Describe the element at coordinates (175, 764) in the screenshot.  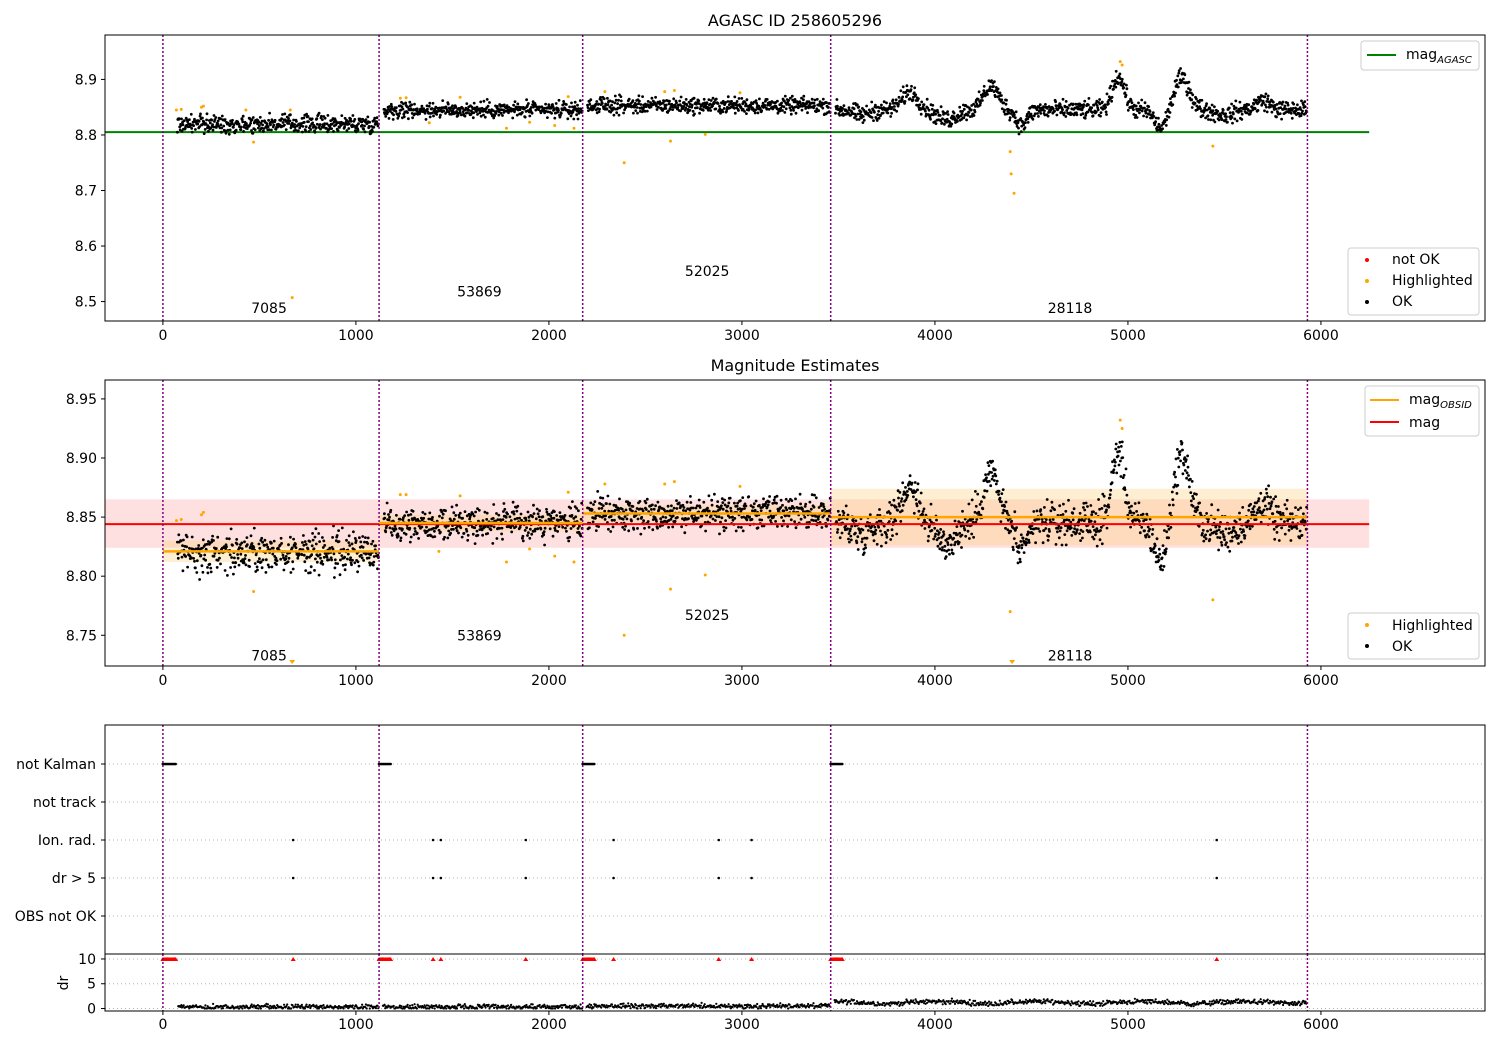
I see `flag-marker` at that location.